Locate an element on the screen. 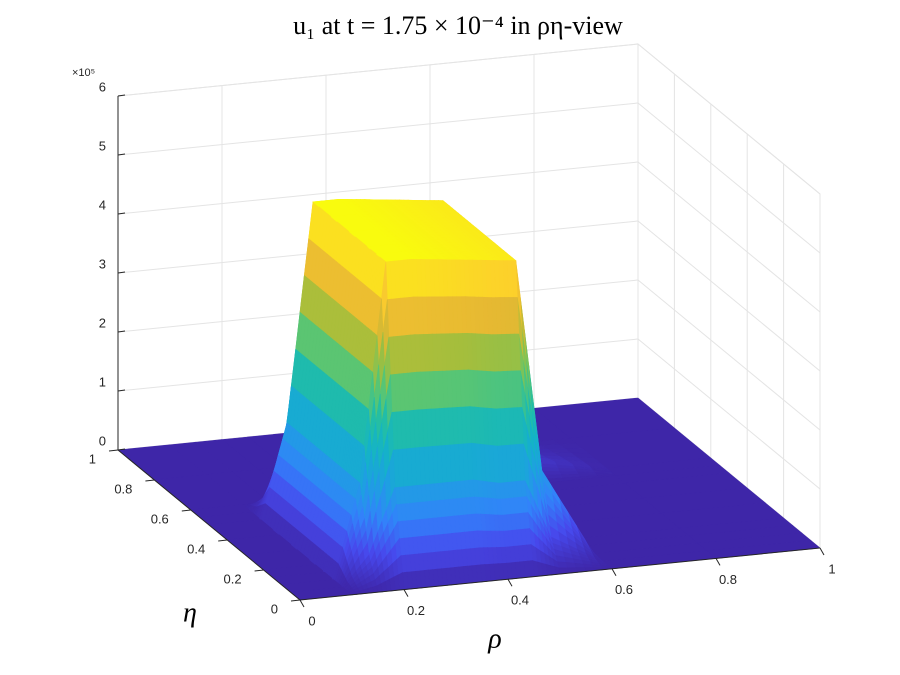 The width and height of the screenshot is (900, 675). x-tick-label: 1 is located at coordinates (831, 568).